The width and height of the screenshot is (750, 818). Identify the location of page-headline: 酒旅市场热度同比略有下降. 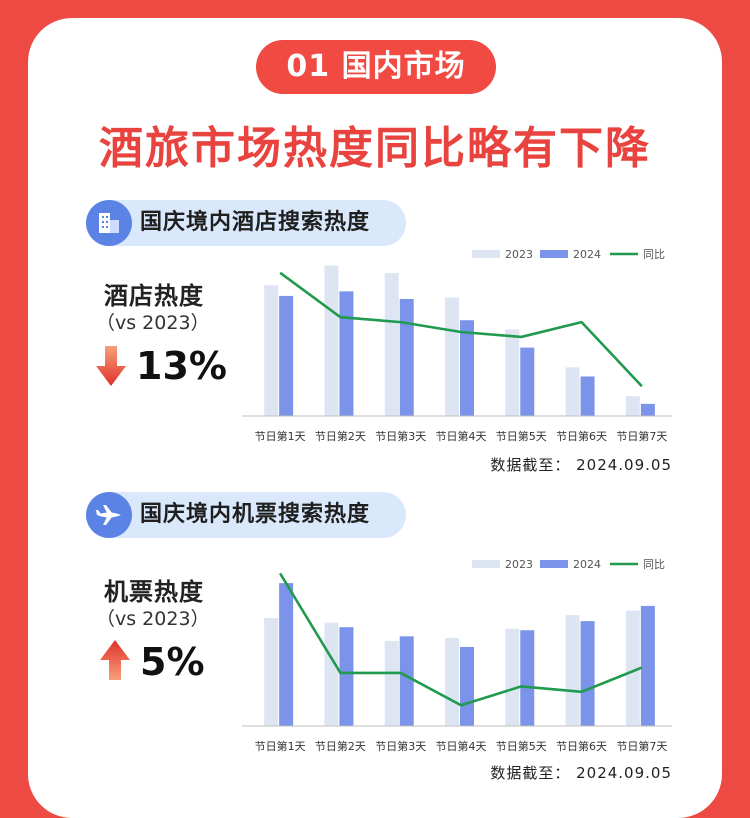
(375, 148).